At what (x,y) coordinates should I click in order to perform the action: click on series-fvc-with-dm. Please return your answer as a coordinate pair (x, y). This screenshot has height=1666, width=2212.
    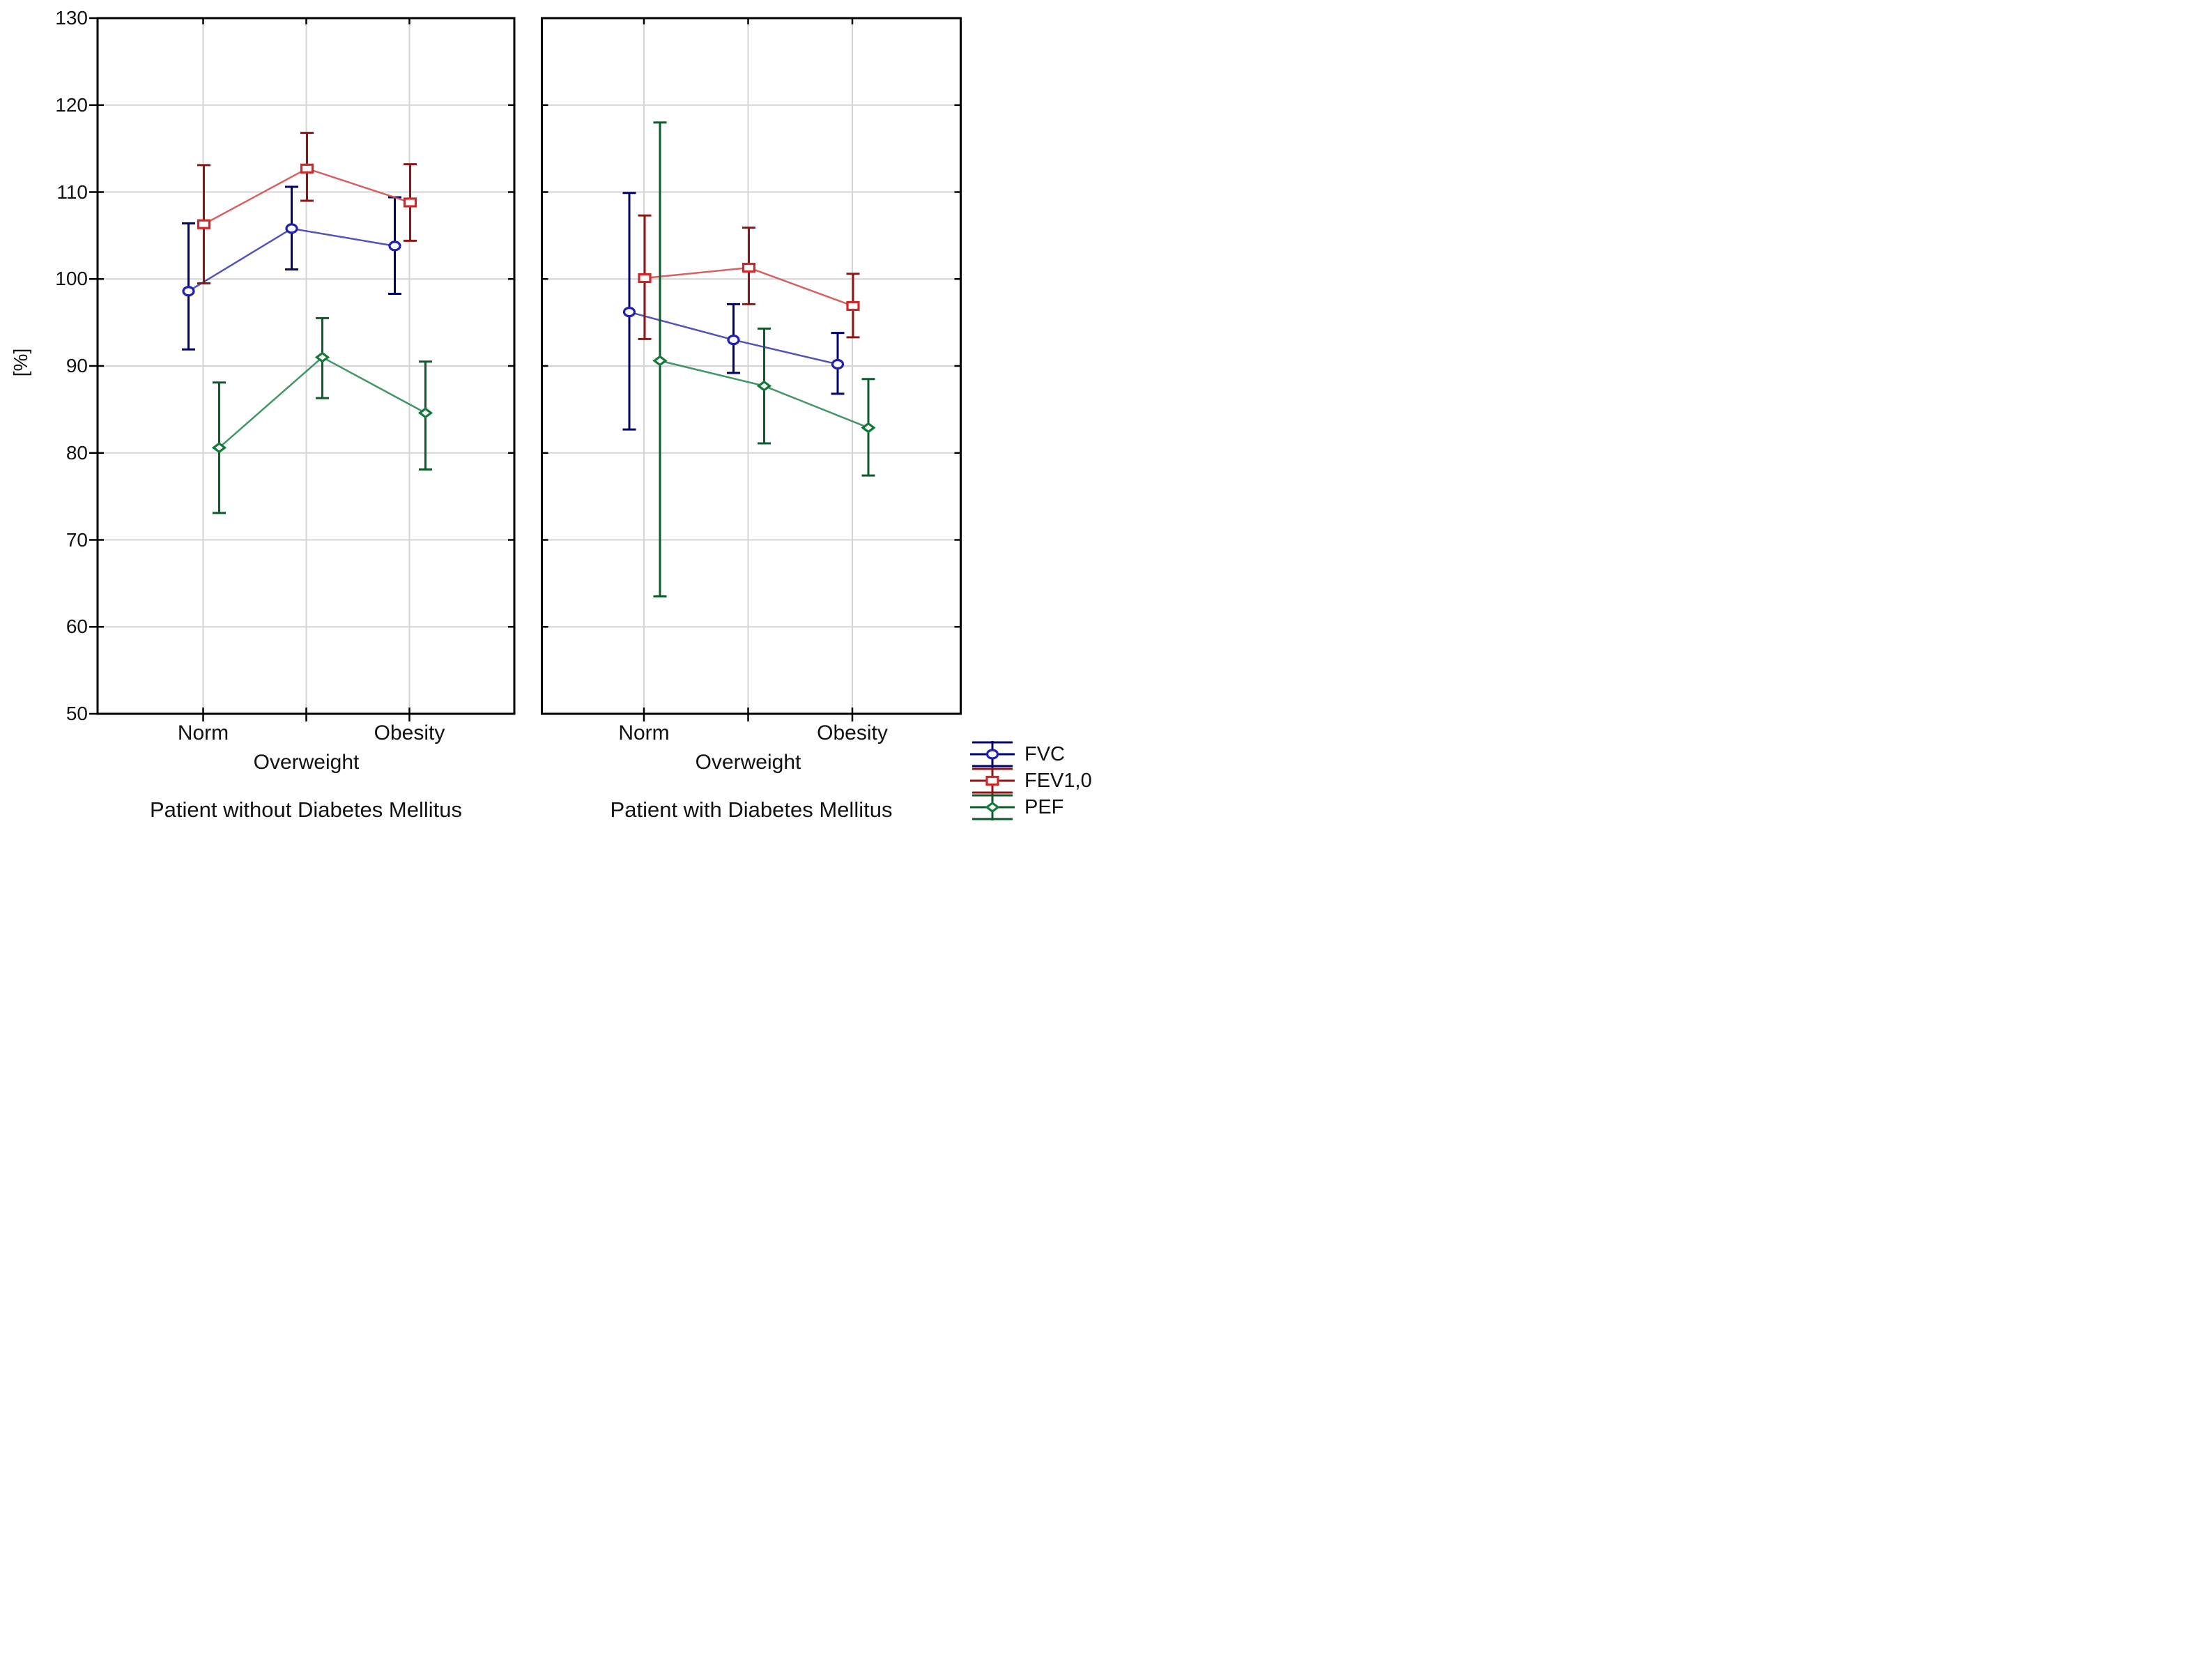
    Looking at the image, I should click on (733, 311).